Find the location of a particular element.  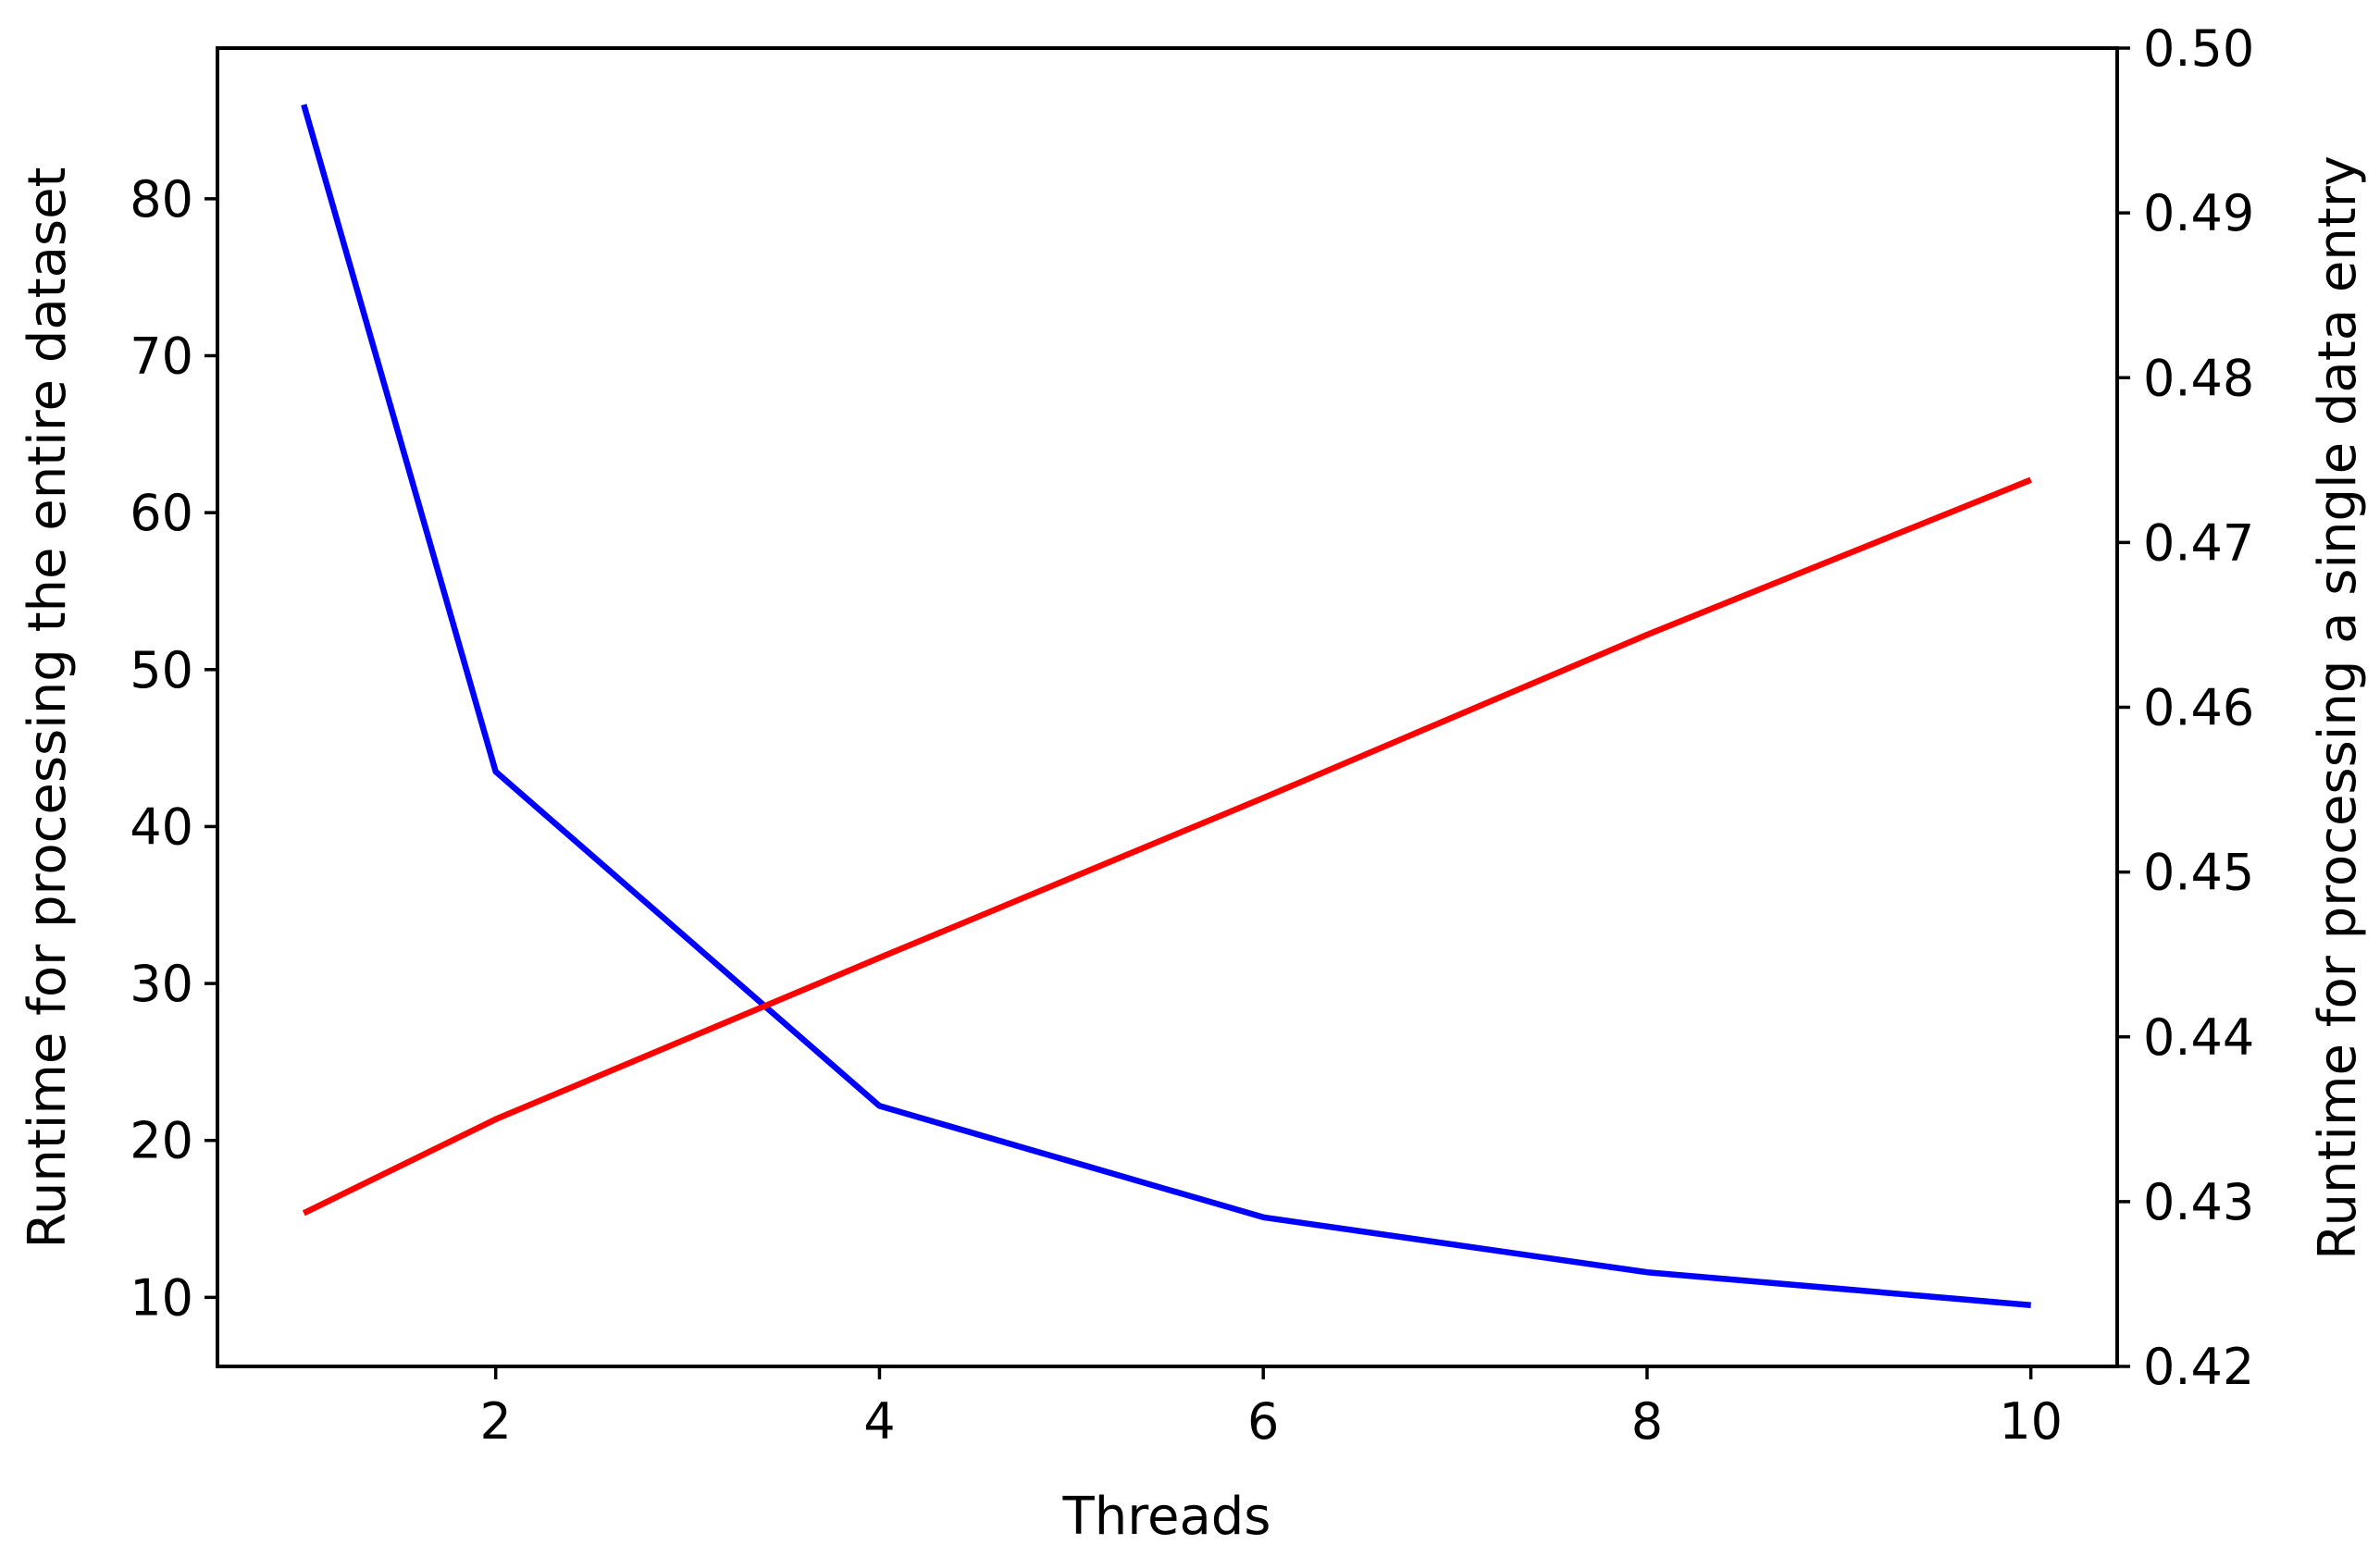

left-y-tick-label: 10 is located at coordinates (161, 1297).